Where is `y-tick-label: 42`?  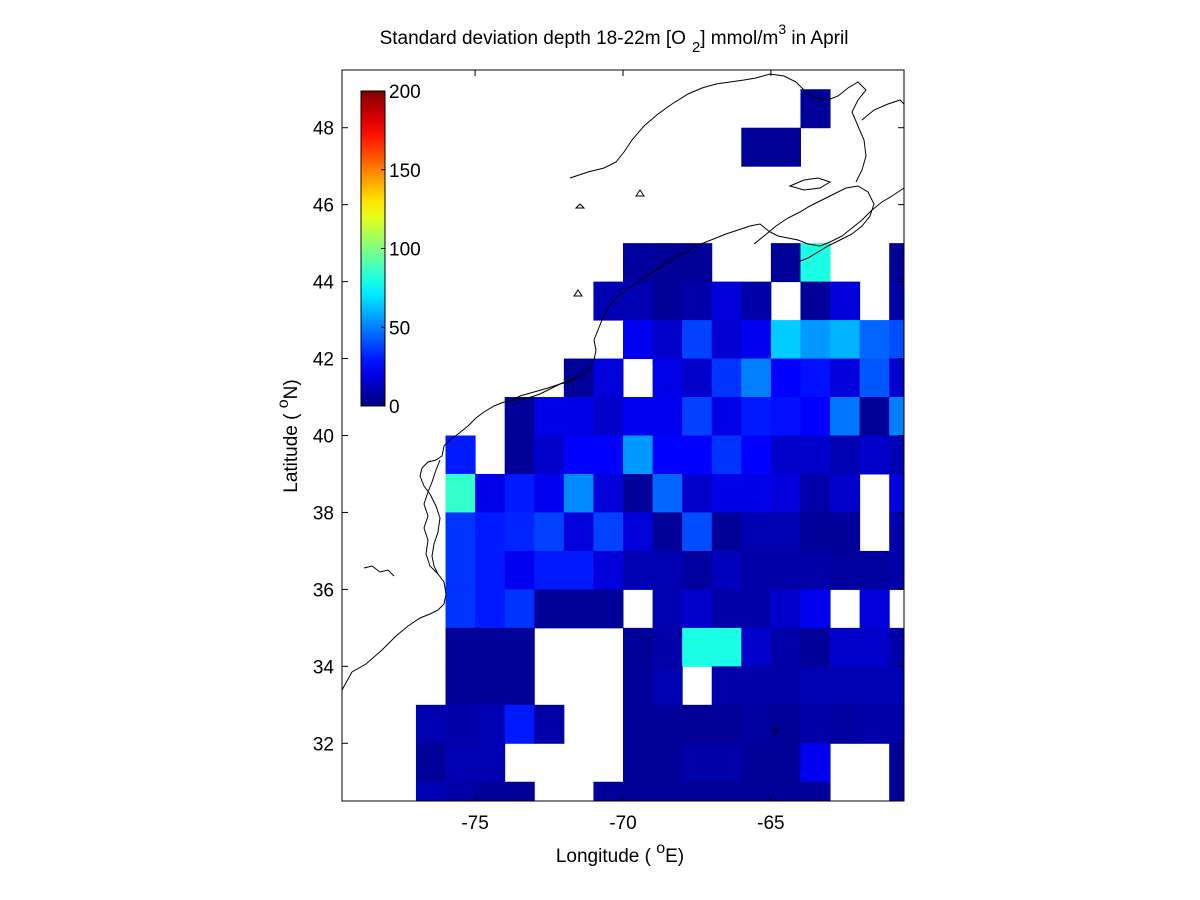 y-tick-label: 42 is located at coordinates (323, 360).